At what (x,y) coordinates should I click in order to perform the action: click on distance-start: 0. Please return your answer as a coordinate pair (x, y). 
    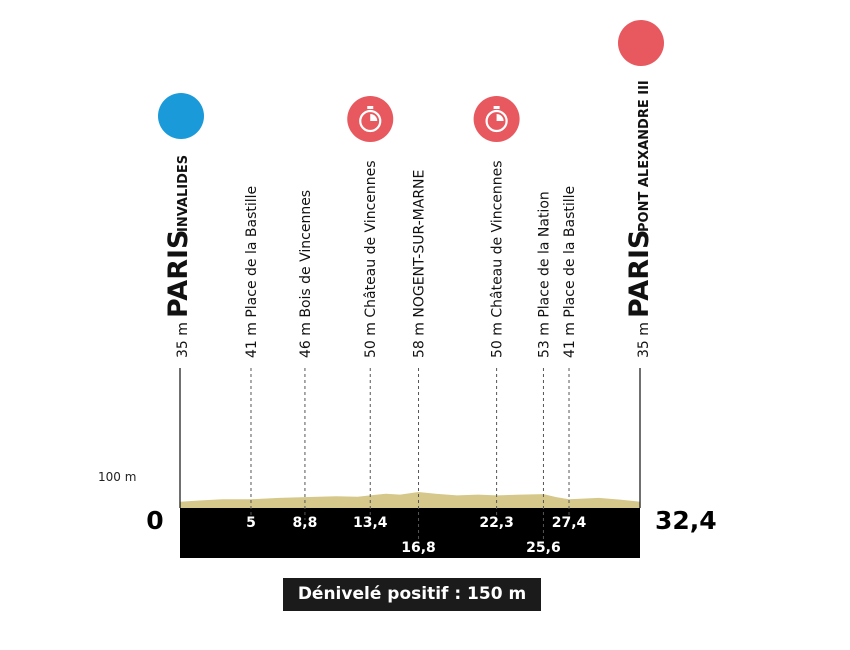
    Looking at the image, I should click on (154, 520).